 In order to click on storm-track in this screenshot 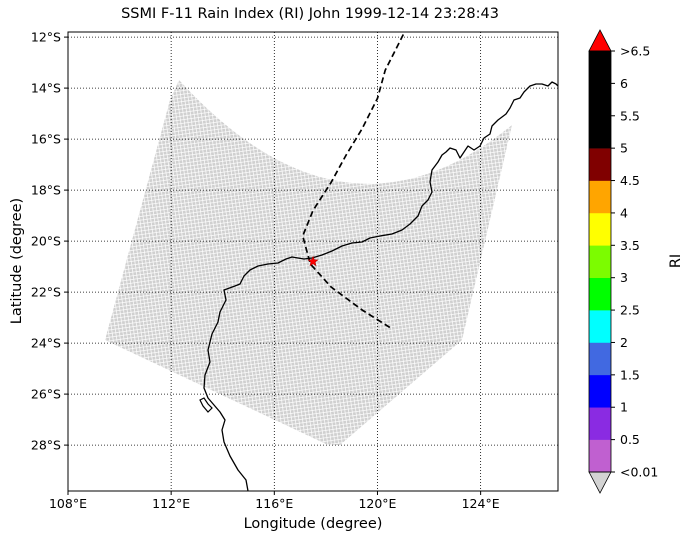, I will do `click(353, 181)`.